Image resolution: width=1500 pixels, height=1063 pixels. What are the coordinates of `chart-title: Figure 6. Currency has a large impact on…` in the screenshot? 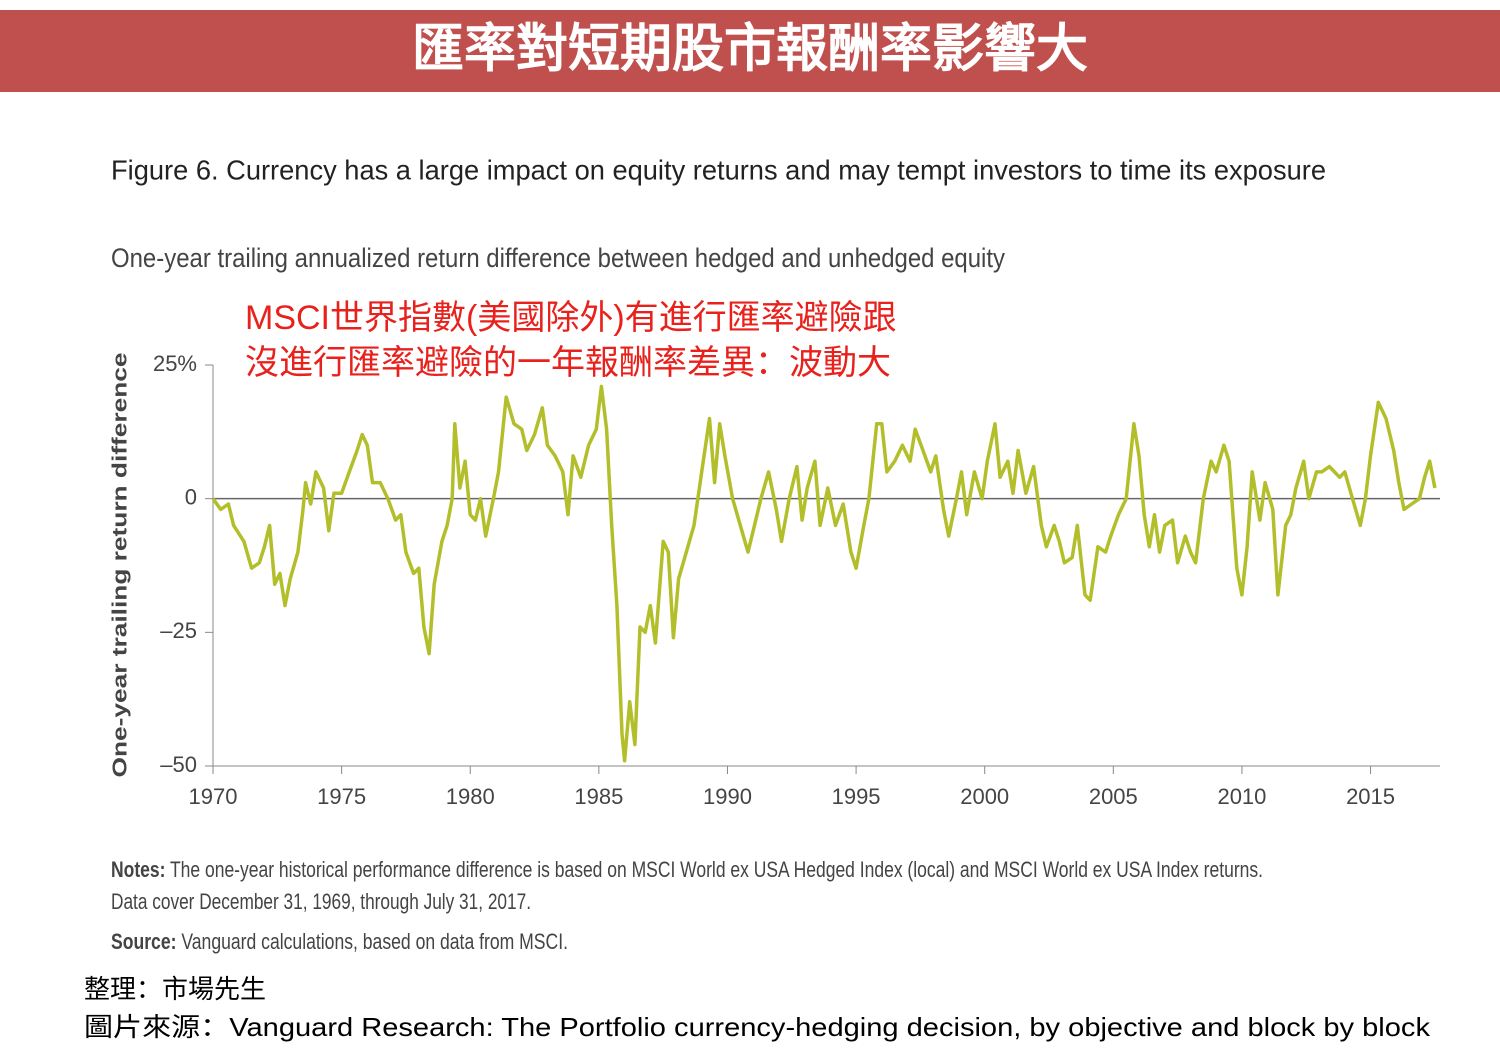 It's located at (718, 169).